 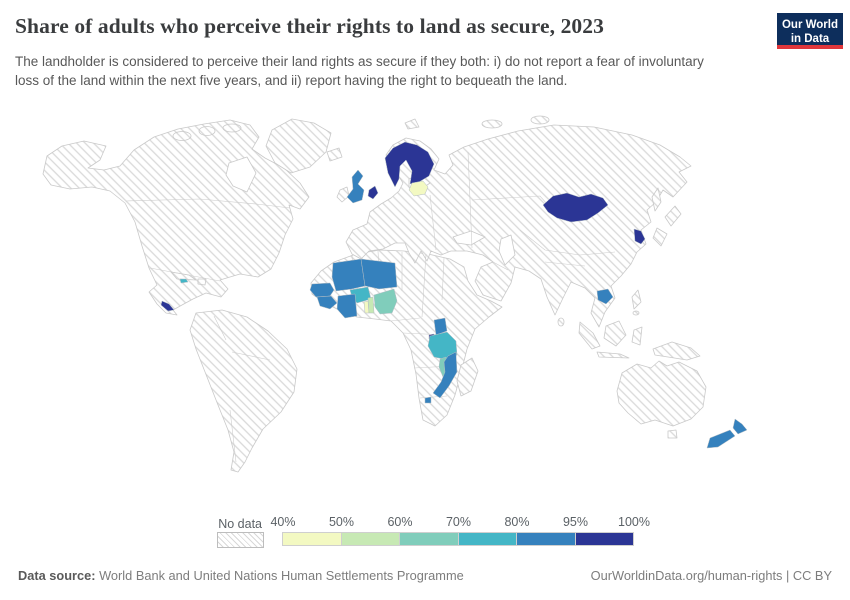 I want to click on country-nigeria, so click(x=385, y=301).